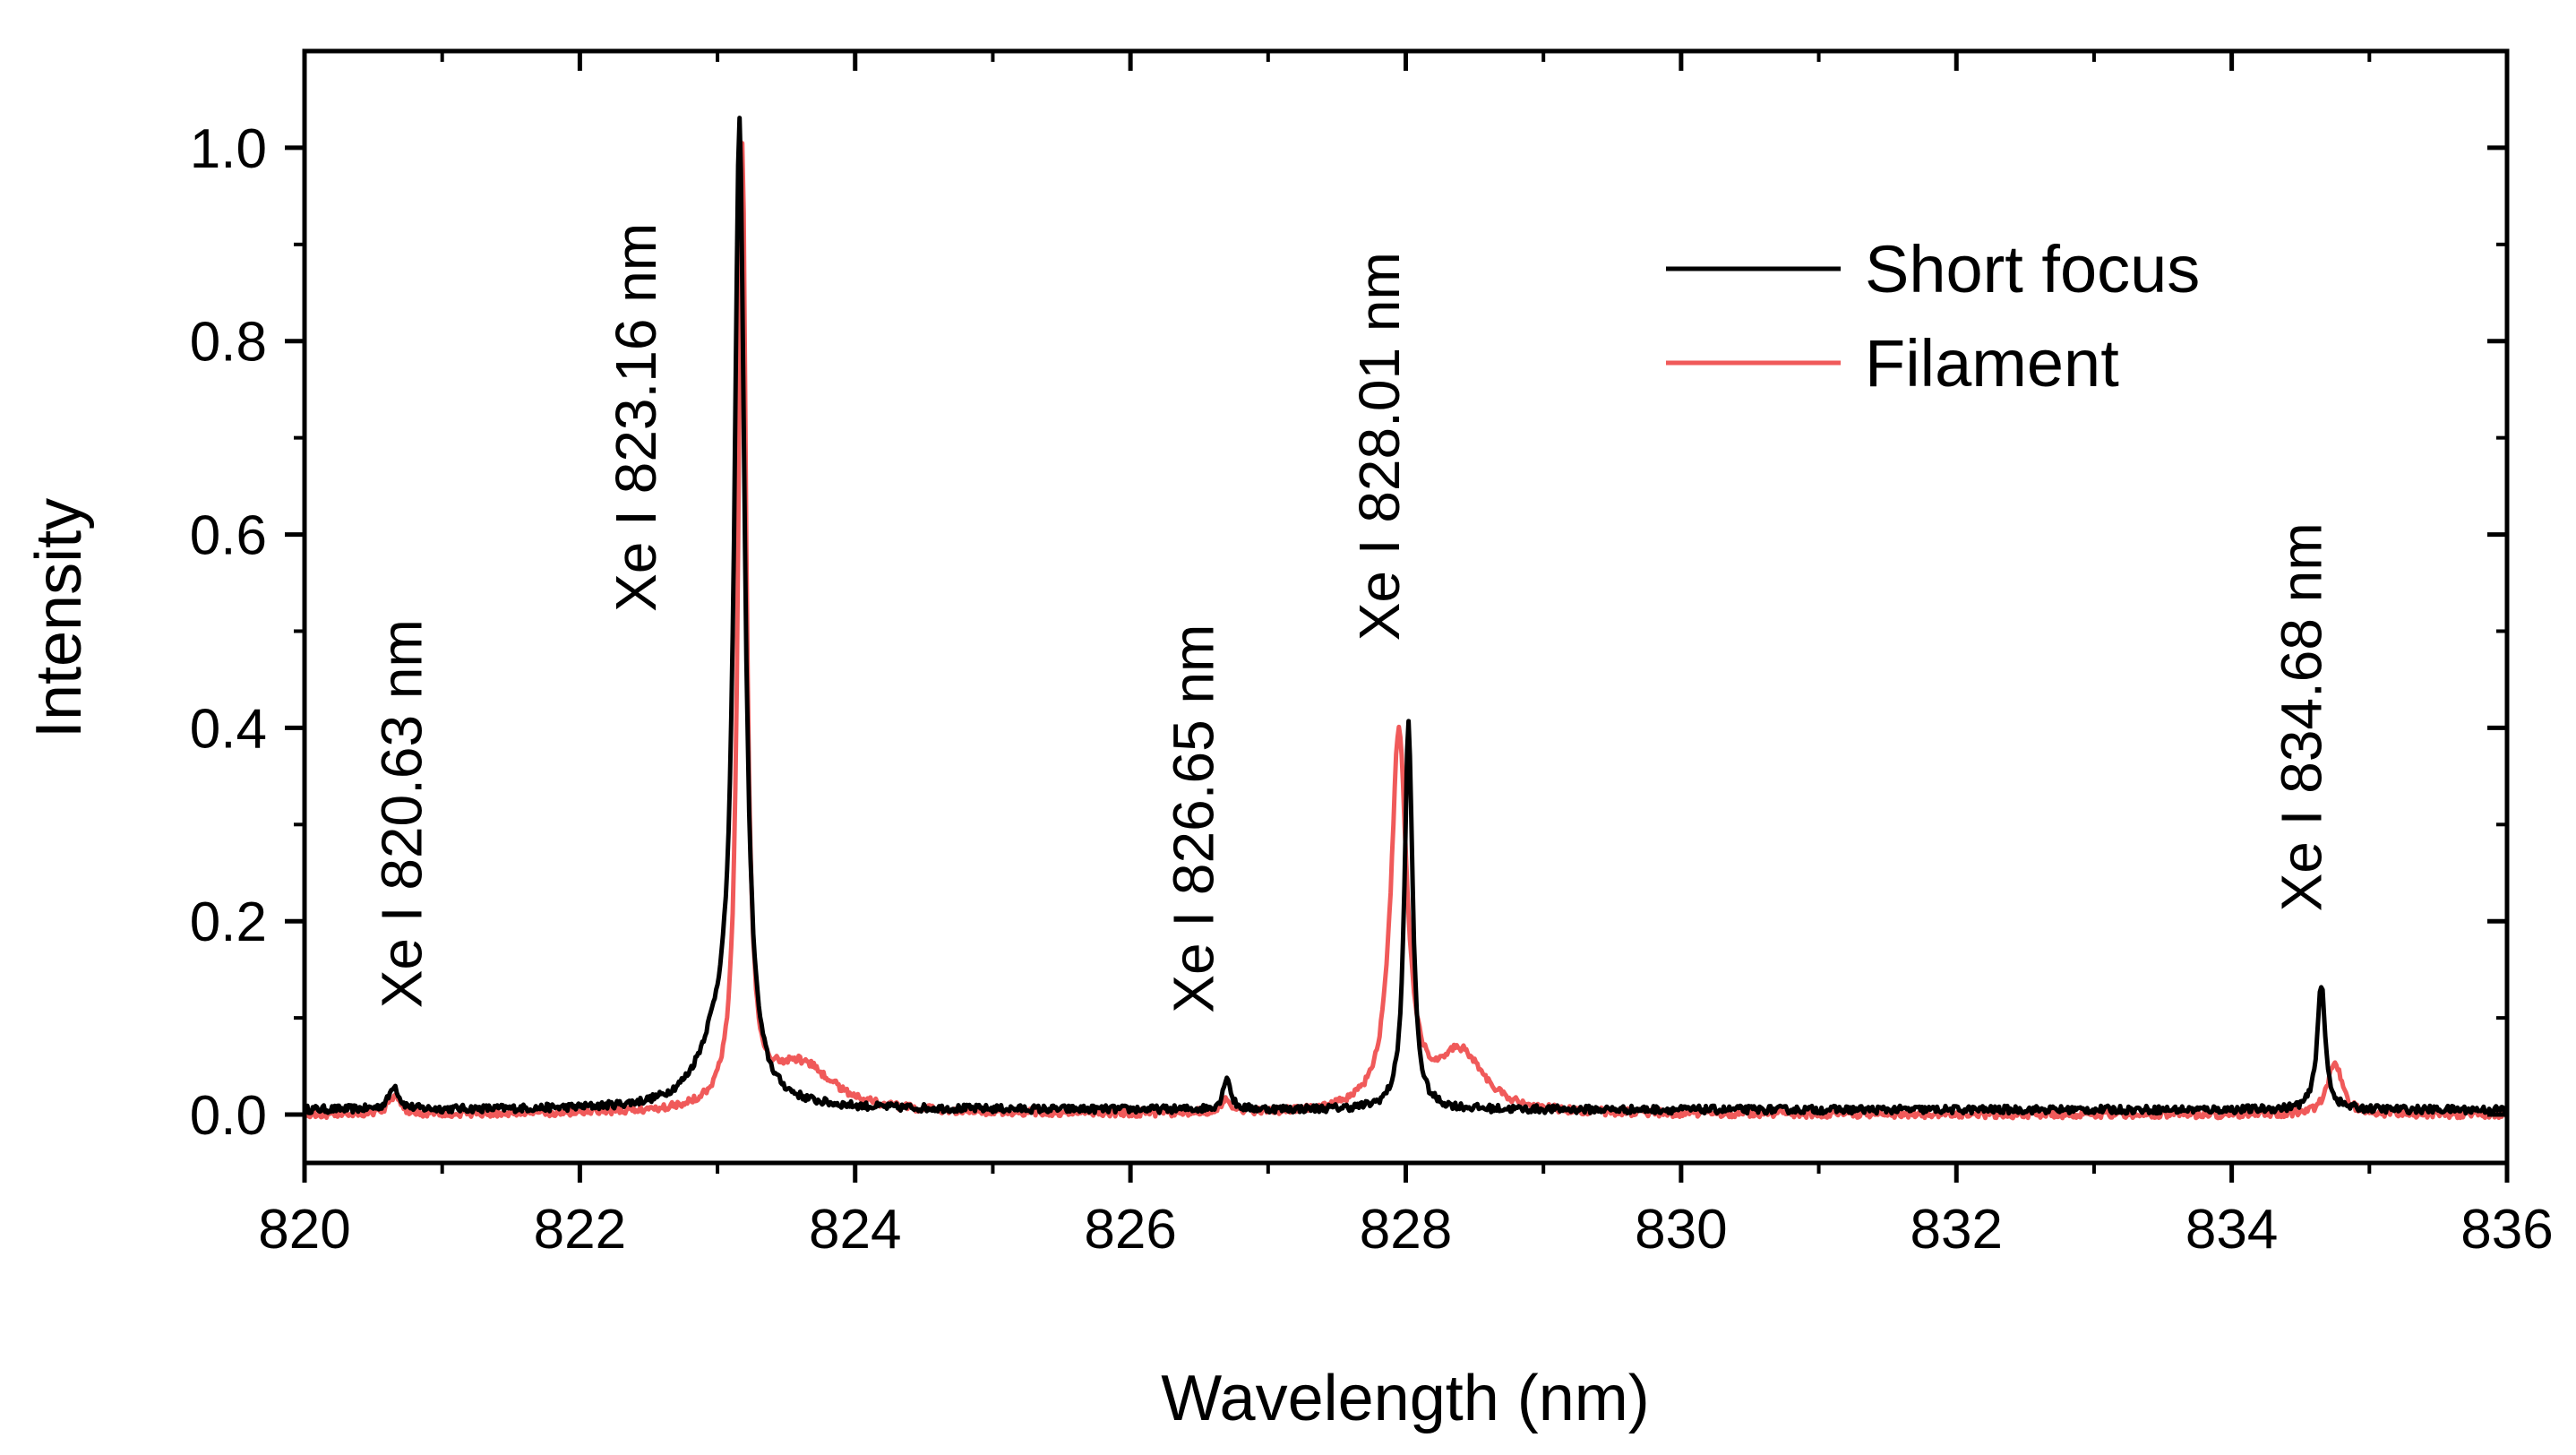 The width and height of the screenshot is (2576, 1455). What do you see at coordinates (228, 536) in the screenshot?
I see `y-tick-label: 0.6` at bounding box center [228, 536].